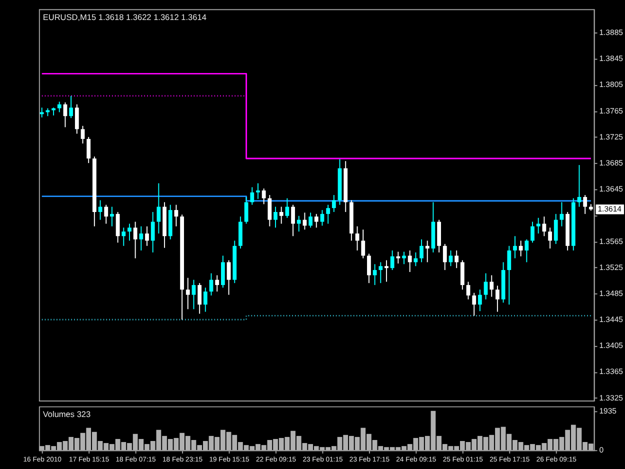 Image resolution: width=625 pixels, height=469 pixels. Describe the element at coordinates (611, 33) in the screenshot. I see `y-tick-label: 1.3885` at that location.